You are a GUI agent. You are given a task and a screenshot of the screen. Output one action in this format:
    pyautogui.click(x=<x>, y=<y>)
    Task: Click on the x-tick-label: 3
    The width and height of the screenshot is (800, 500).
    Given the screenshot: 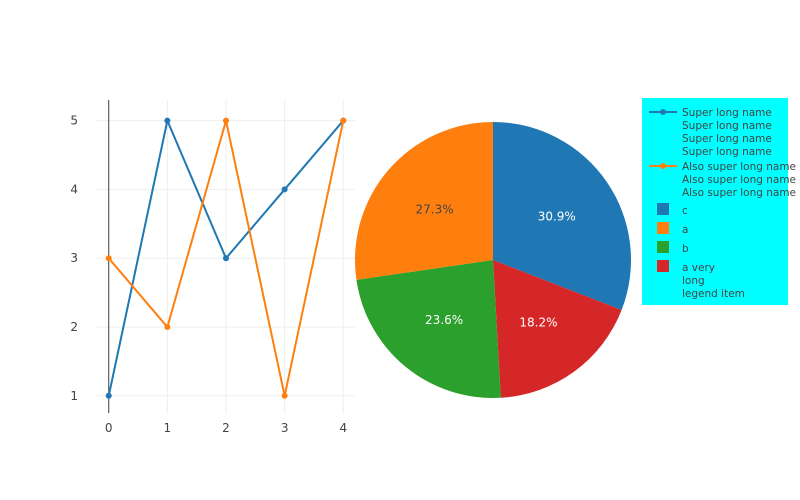 What is the action you would take?
    pyautogui.click(x=285, y=428)
    